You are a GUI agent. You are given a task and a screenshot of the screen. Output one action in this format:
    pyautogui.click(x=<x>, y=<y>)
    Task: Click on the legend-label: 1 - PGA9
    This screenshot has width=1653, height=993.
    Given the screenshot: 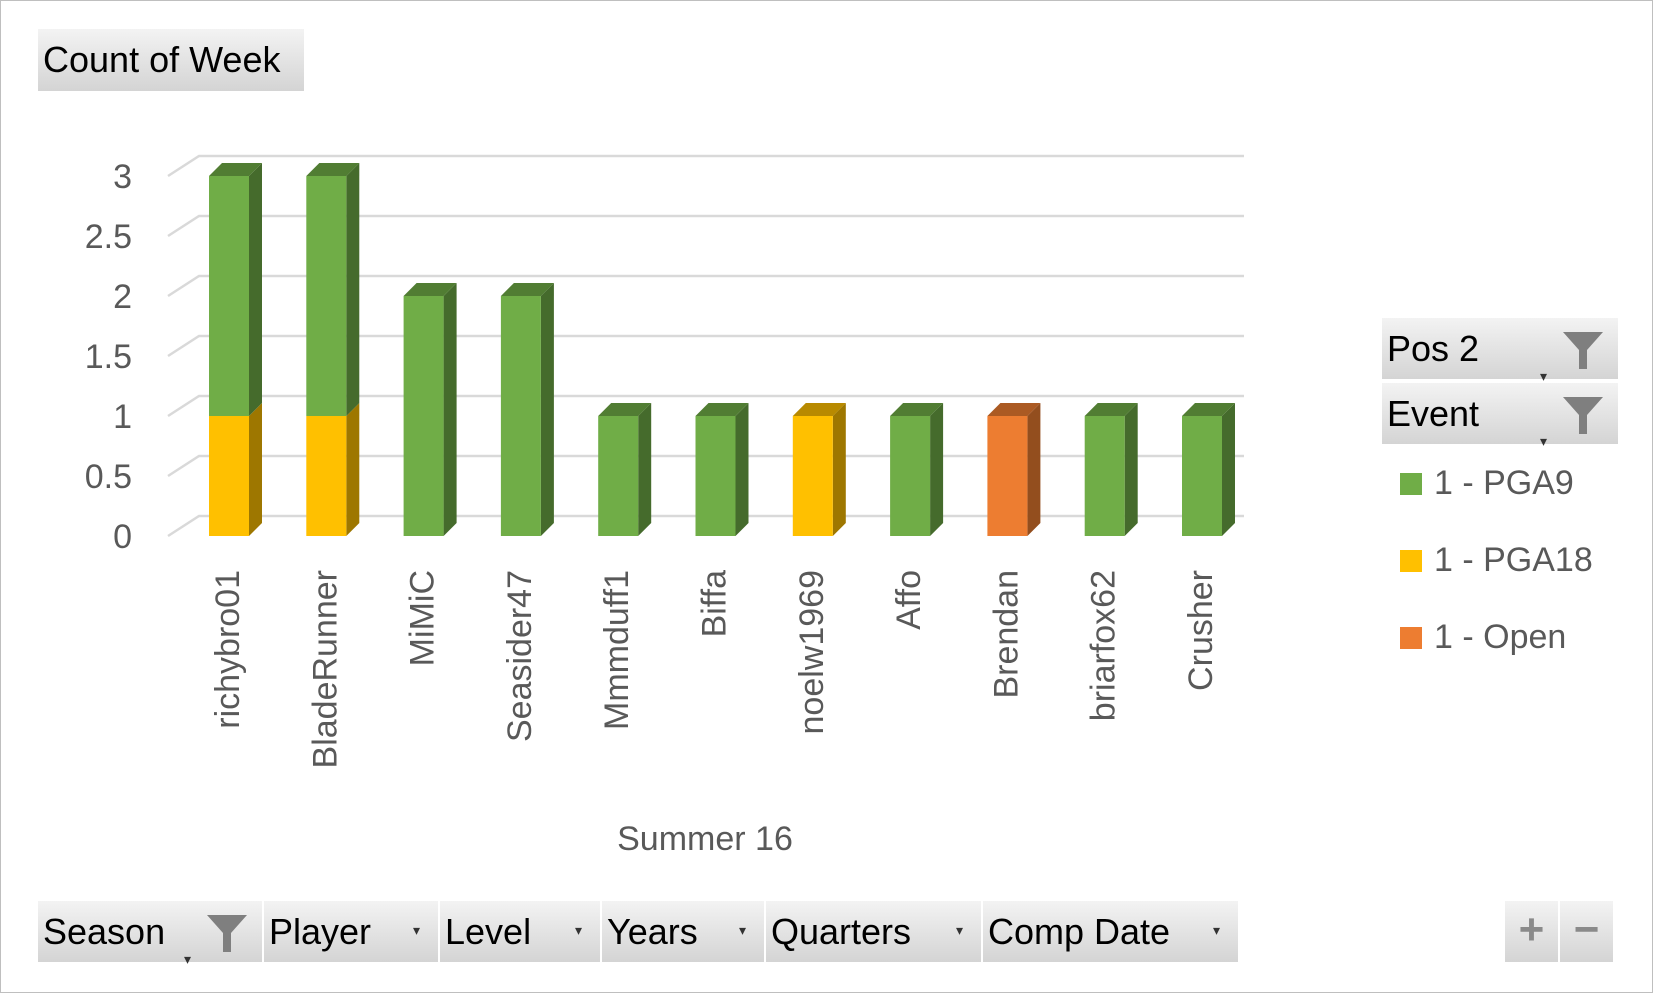 What is the action you would take?
    pyautogui.click(x=1504, y=483)
    